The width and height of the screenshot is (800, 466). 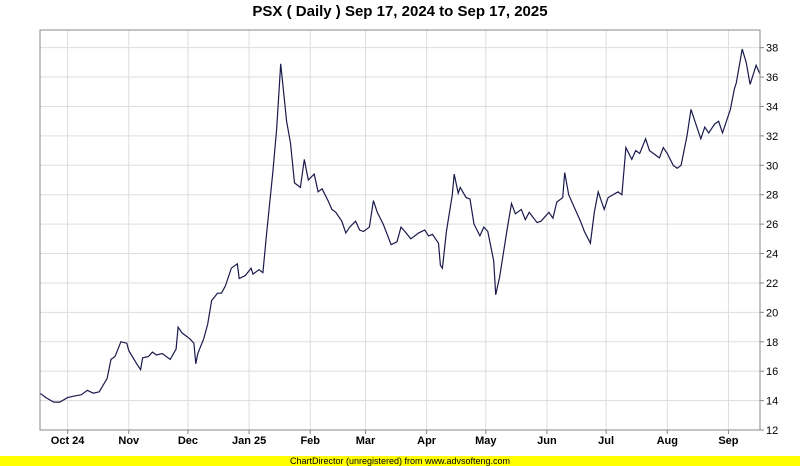 What do you see at coordinates (310, 441) in the screenshot?
I see `x-tick-label: Feb` at bounding box center [310, 441].